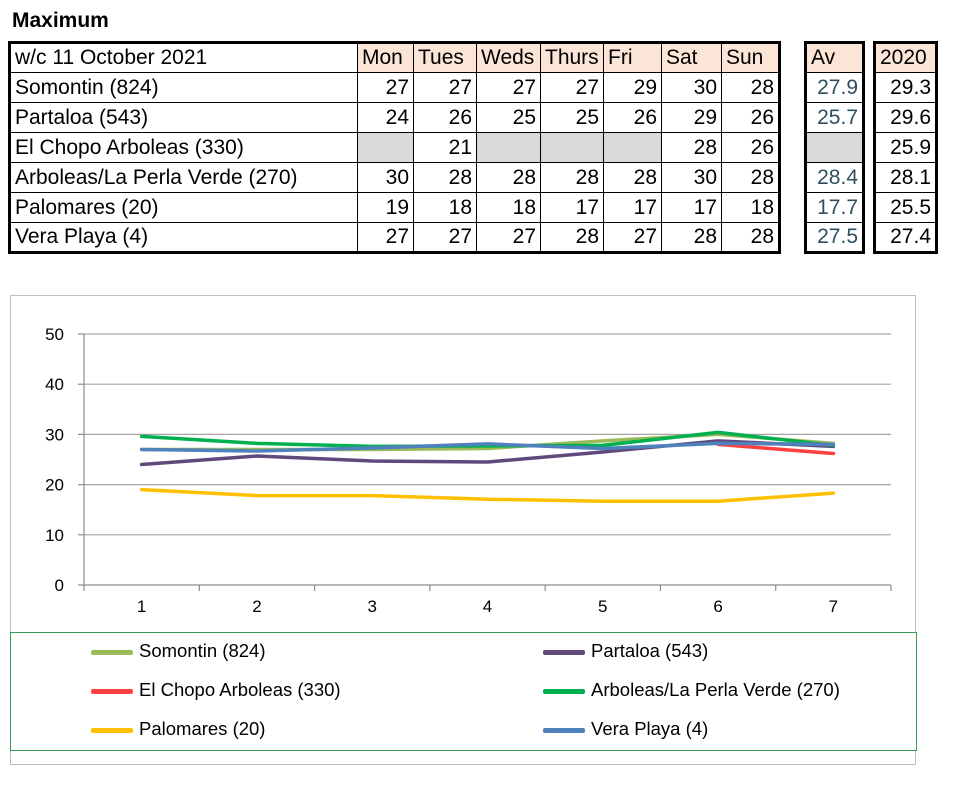  I want to click on y-tick-label: 20, so click(54, 485).